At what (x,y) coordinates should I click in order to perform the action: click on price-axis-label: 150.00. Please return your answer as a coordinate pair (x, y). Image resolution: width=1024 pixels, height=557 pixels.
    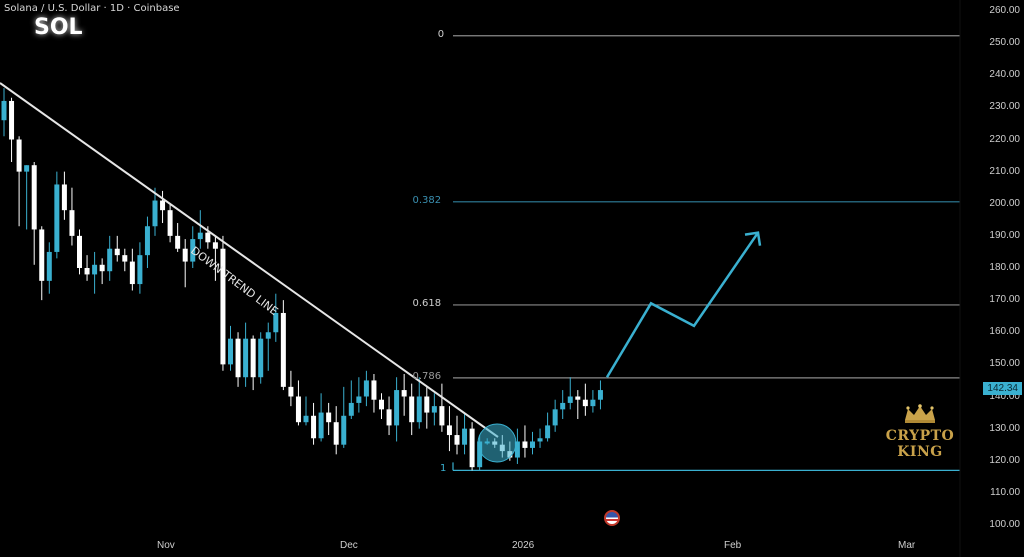
    Looking at the image, I should click on (1004, 364).